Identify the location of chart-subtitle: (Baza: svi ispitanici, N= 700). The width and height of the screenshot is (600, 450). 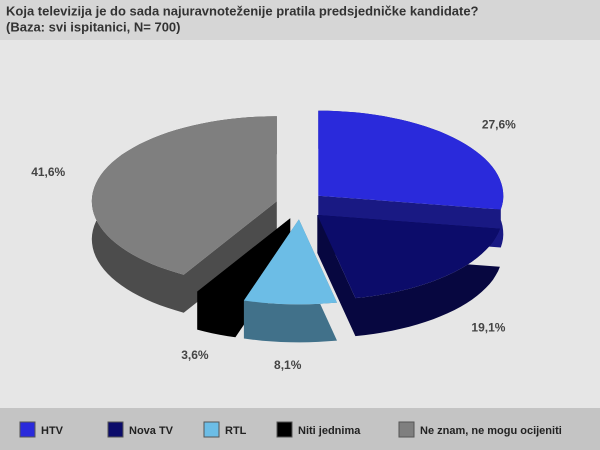
(93, 26).